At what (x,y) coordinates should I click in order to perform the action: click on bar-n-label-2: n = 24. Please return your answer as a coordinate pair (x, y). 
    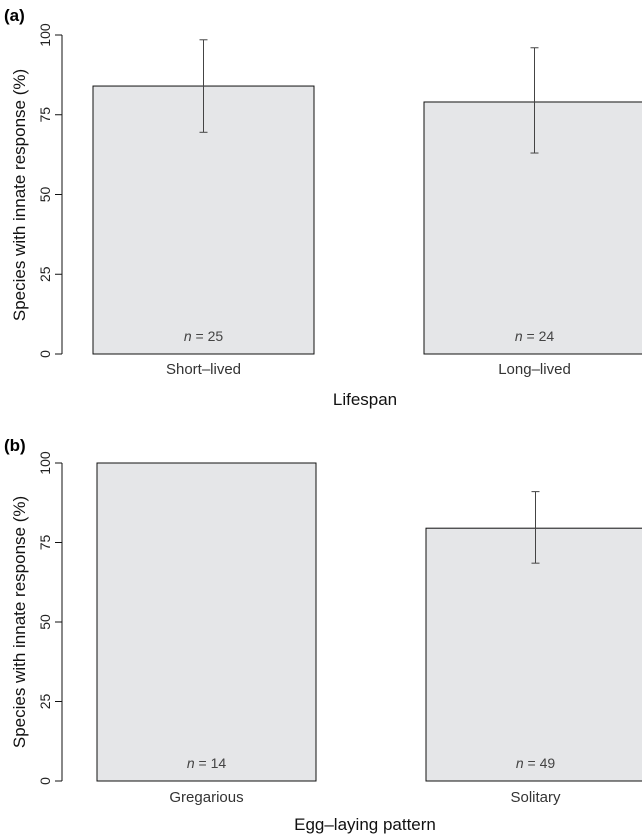
    Looking at the image, I should click on (535, 336).